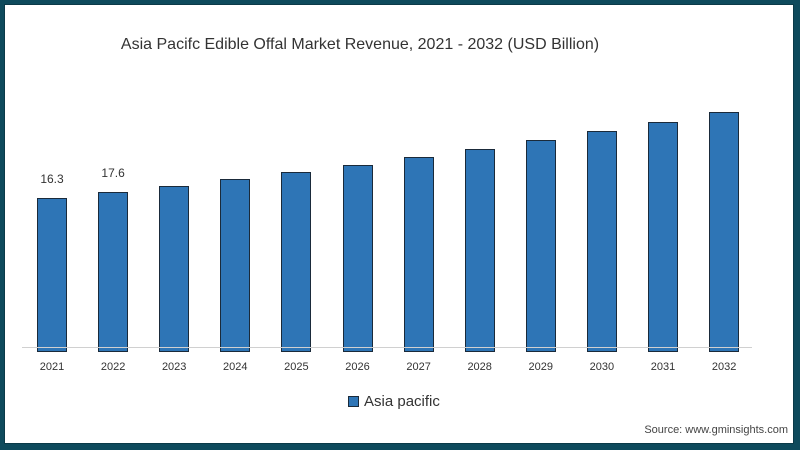  Describe the element at coordinates (52, 274) in the screenshot. I see `bar-2021` at that location.